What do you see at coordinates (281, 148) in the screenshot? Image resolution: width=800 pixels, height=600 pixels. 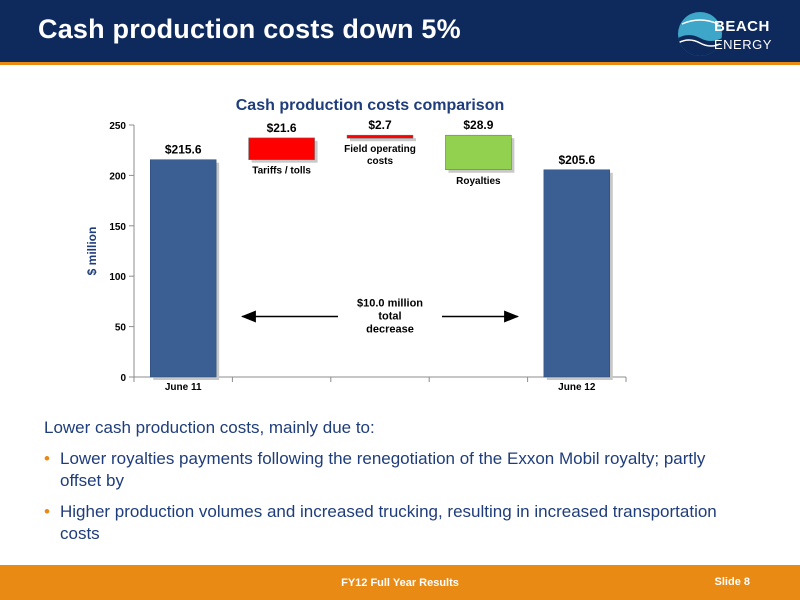 I see `bar-tariffs-tolls` at bounding box center [281, 148].